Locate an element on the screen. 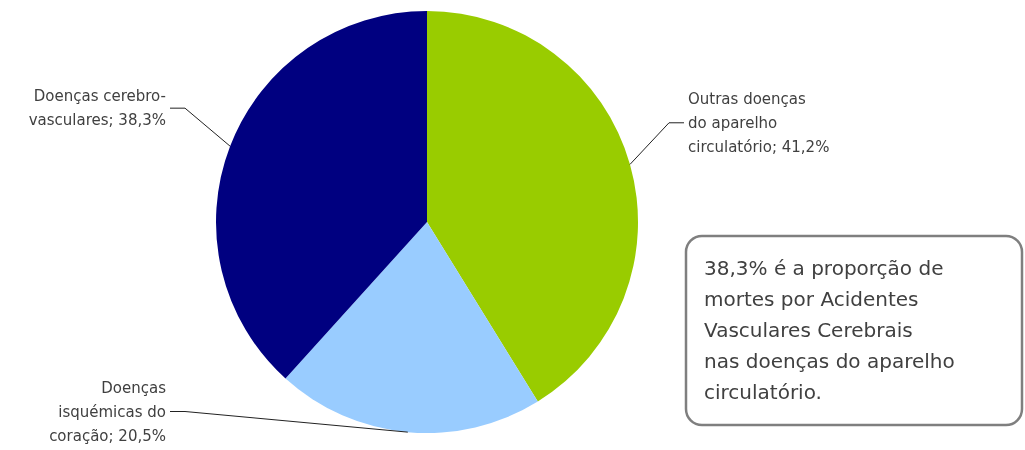 This screenshot has width=1025, height=450. slice-label: Doenças isquémicas do coração; 20,5% is located at coordinates (108, 411).